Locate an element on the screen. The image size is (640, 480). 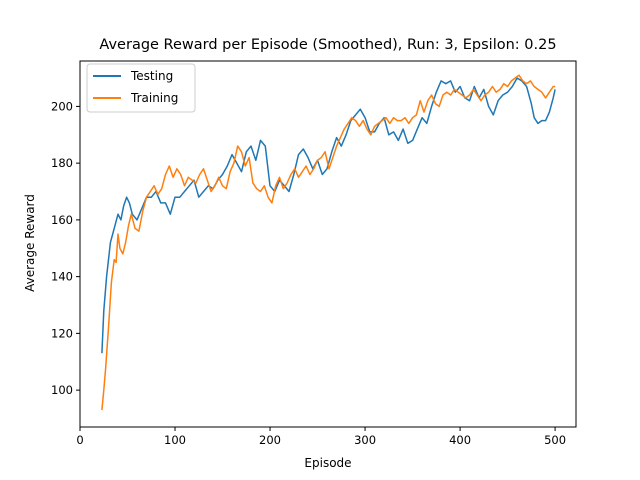
x-axis-label: Episode is located at coordinates (327, 463).